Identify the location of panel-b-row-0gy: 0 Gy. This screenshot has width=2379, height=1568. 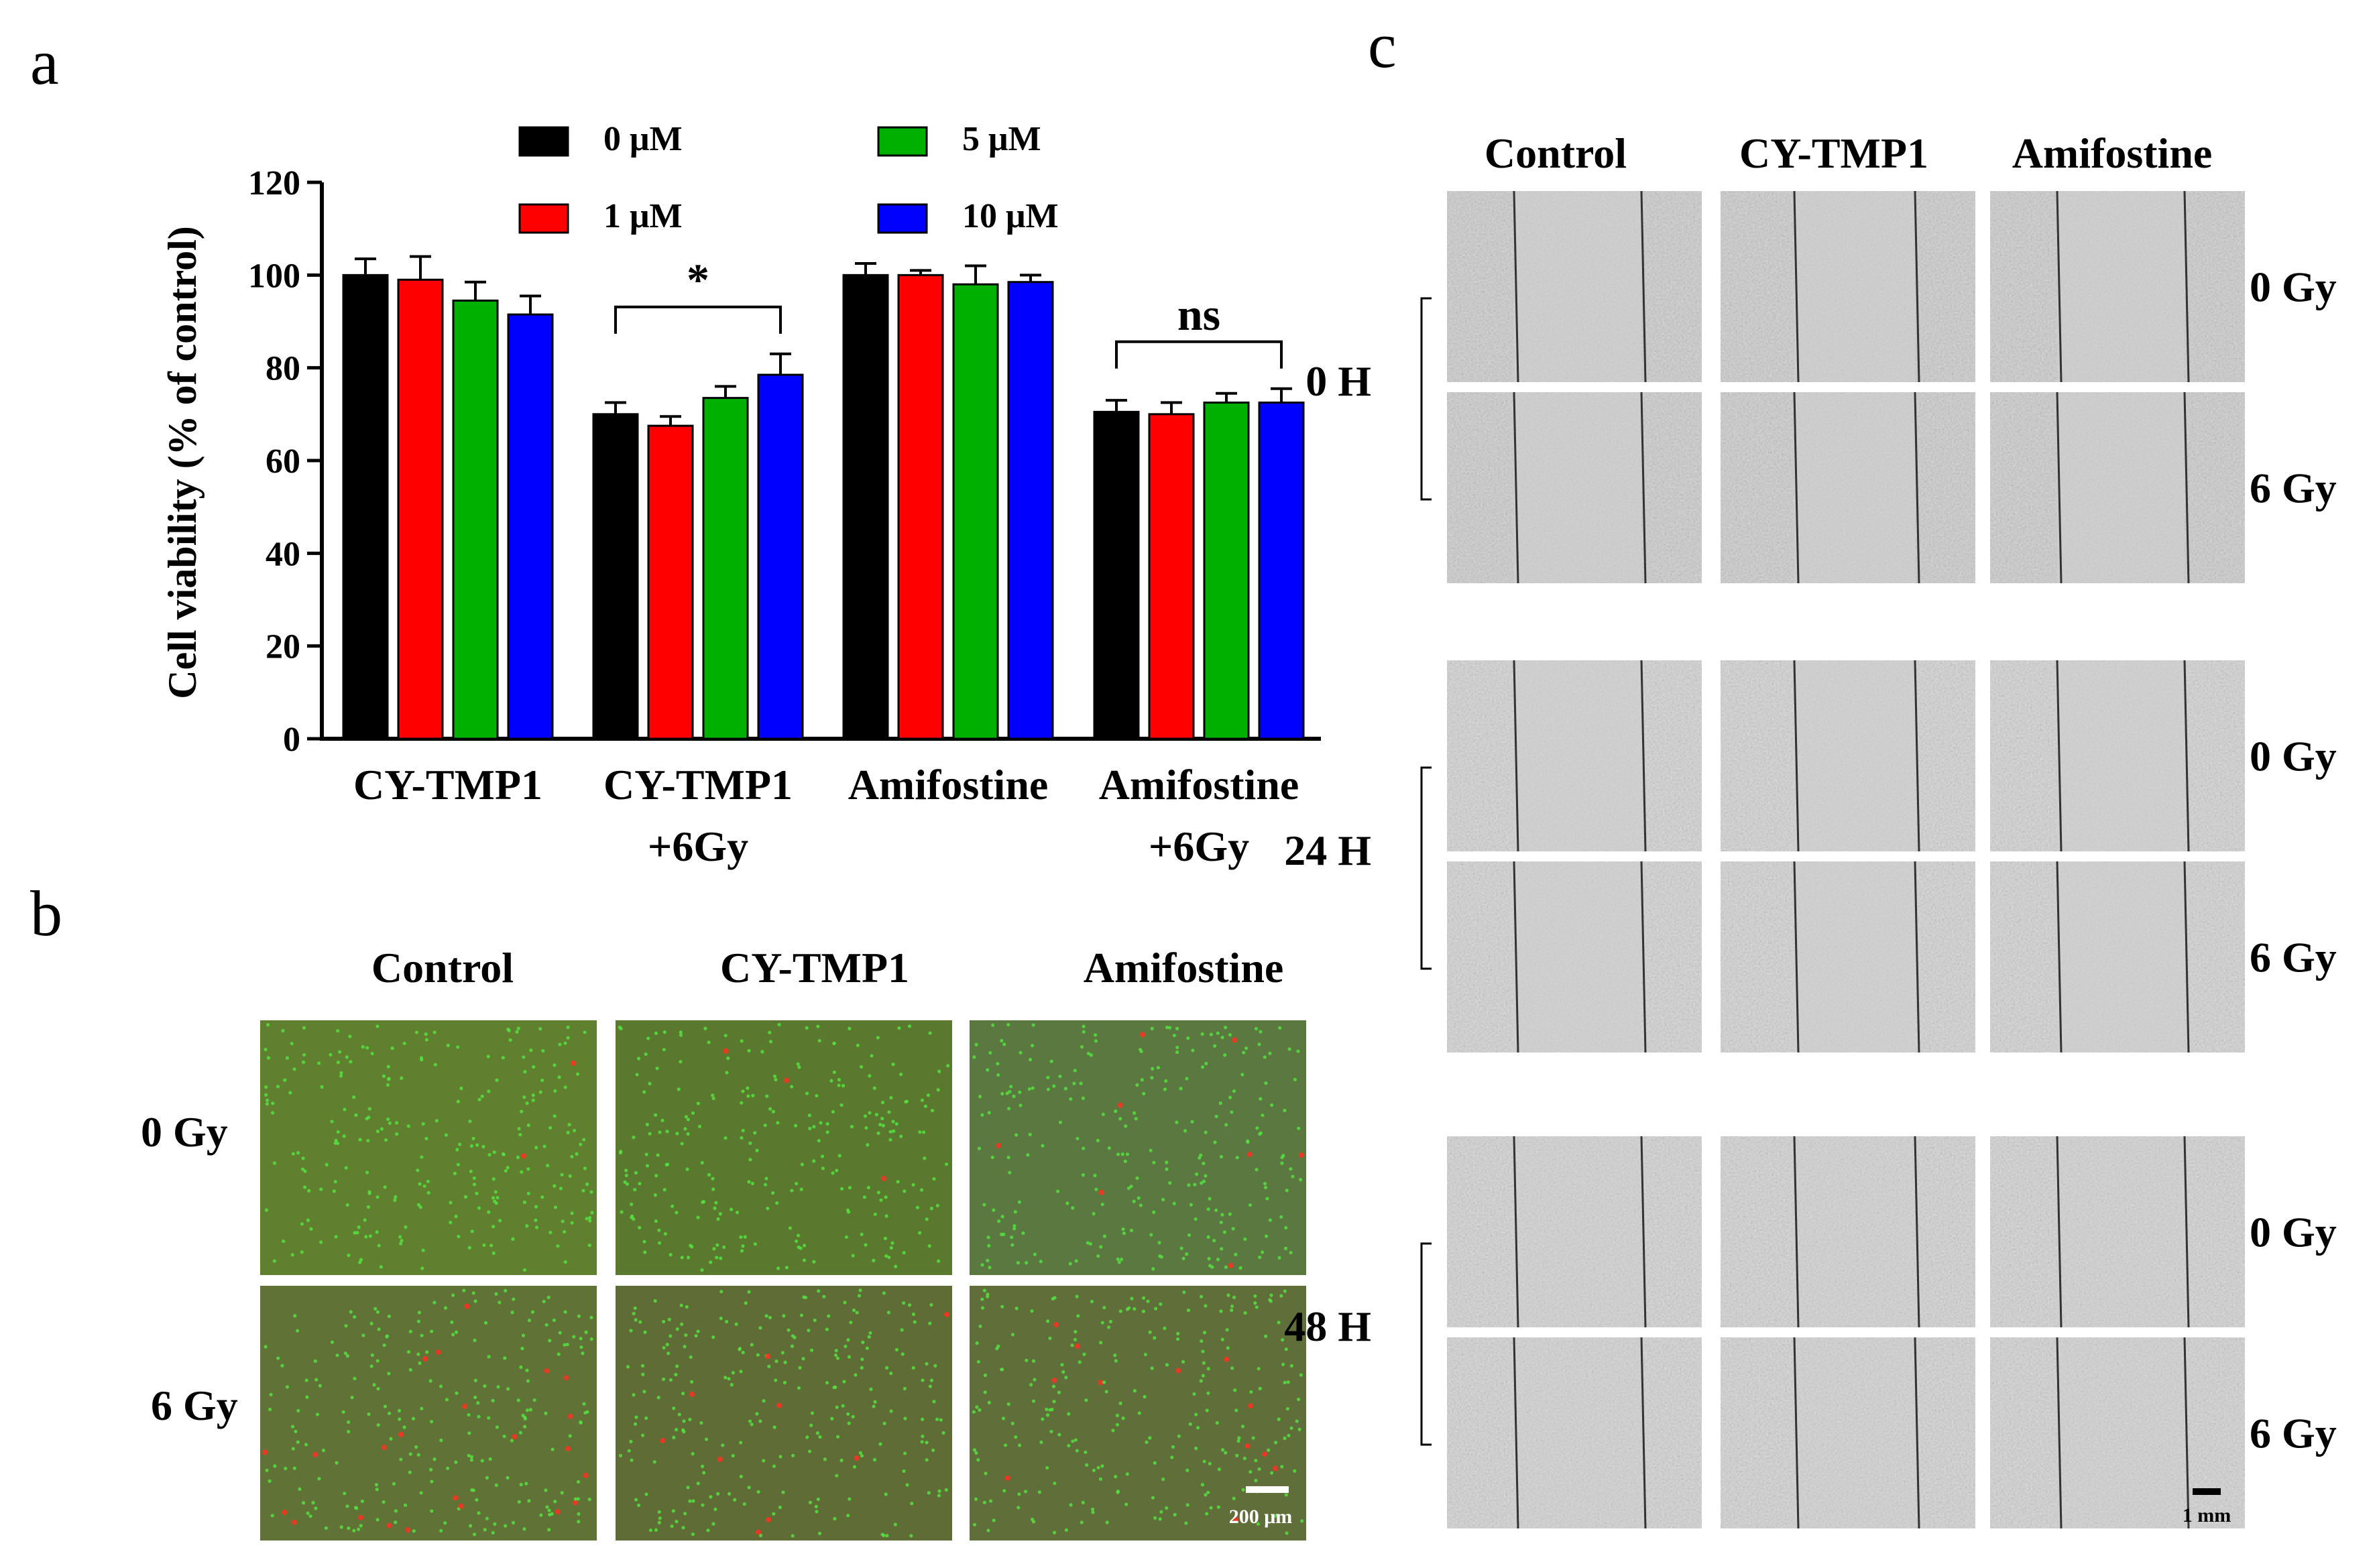
(184, 1132).